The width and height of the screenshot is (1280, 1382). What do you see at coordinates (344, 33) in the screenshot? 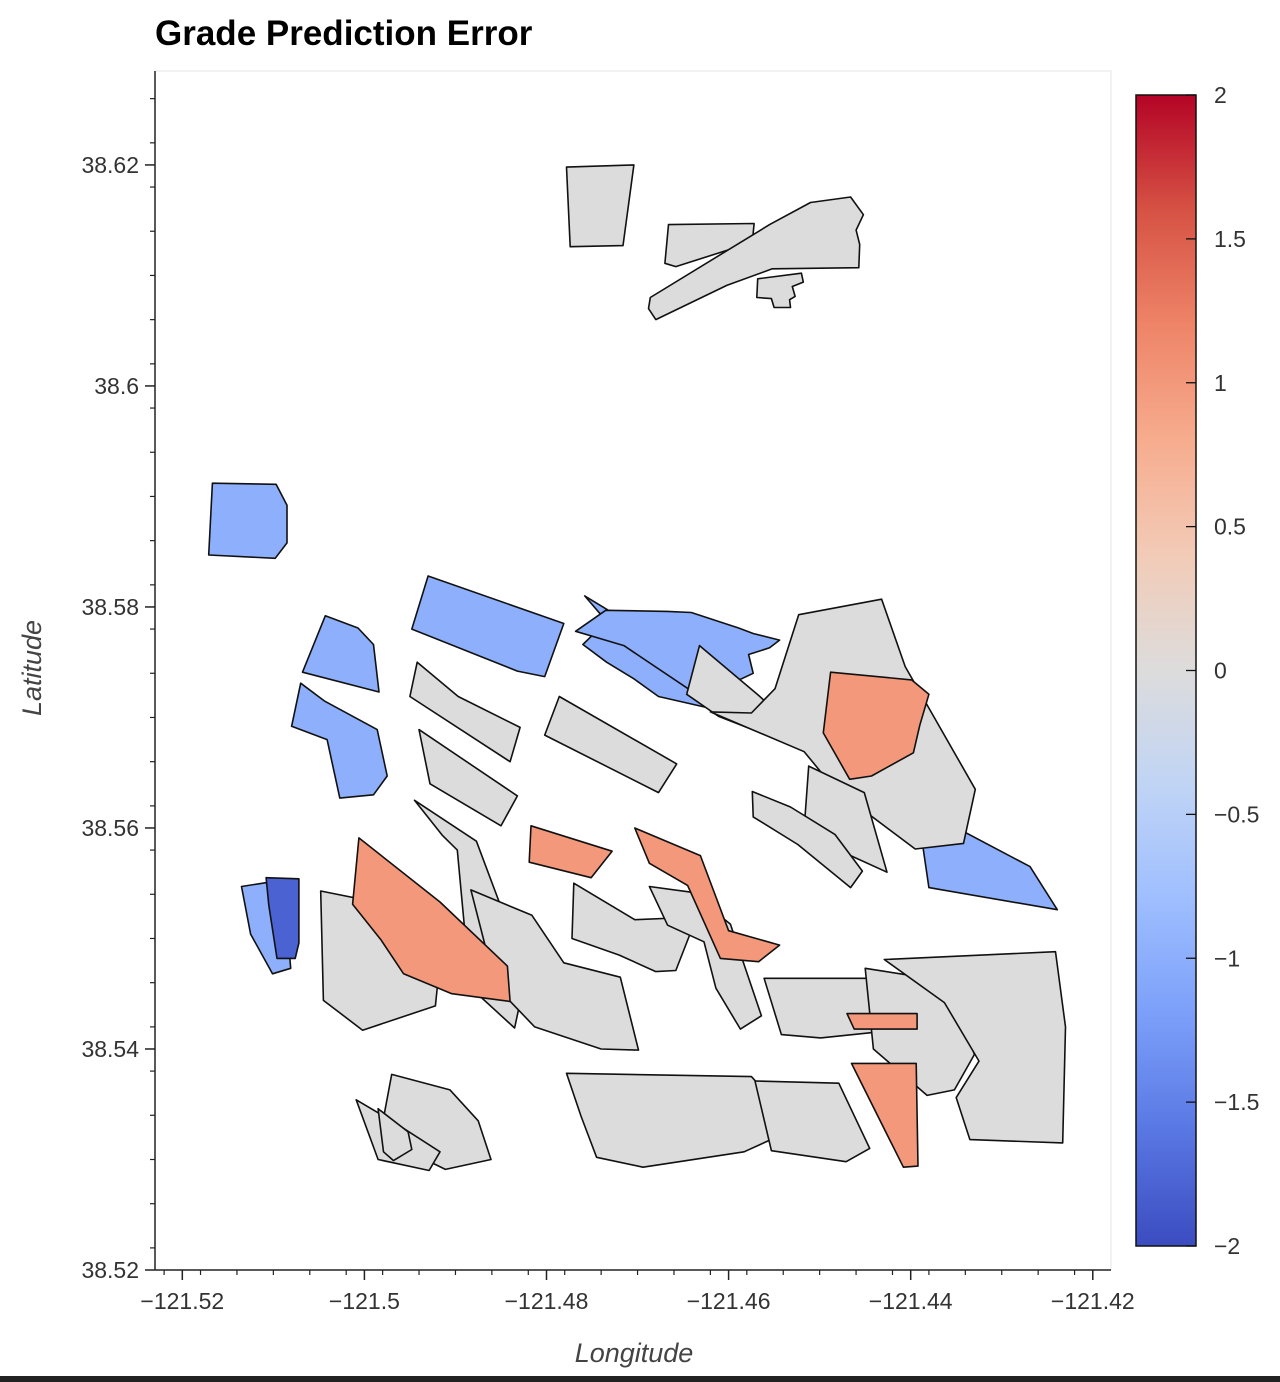
I see `chart-title: Grade Prediction Error` at bounding box center [344, 33].